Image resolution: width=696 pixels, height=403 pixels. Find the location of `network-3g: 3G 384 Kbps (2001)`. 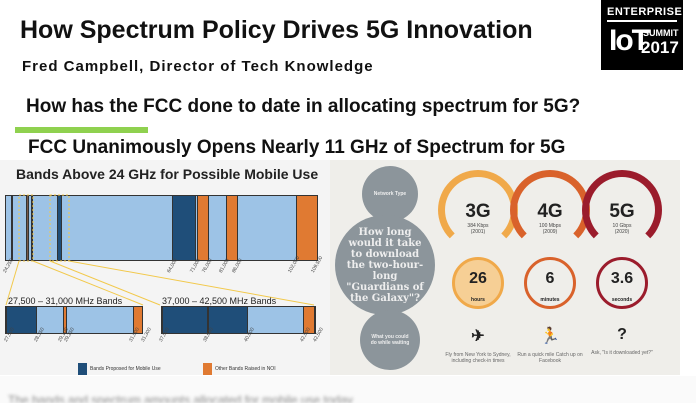

network-3g: 3G 384 Kbps (2001) is located at coordinates (478, 218).